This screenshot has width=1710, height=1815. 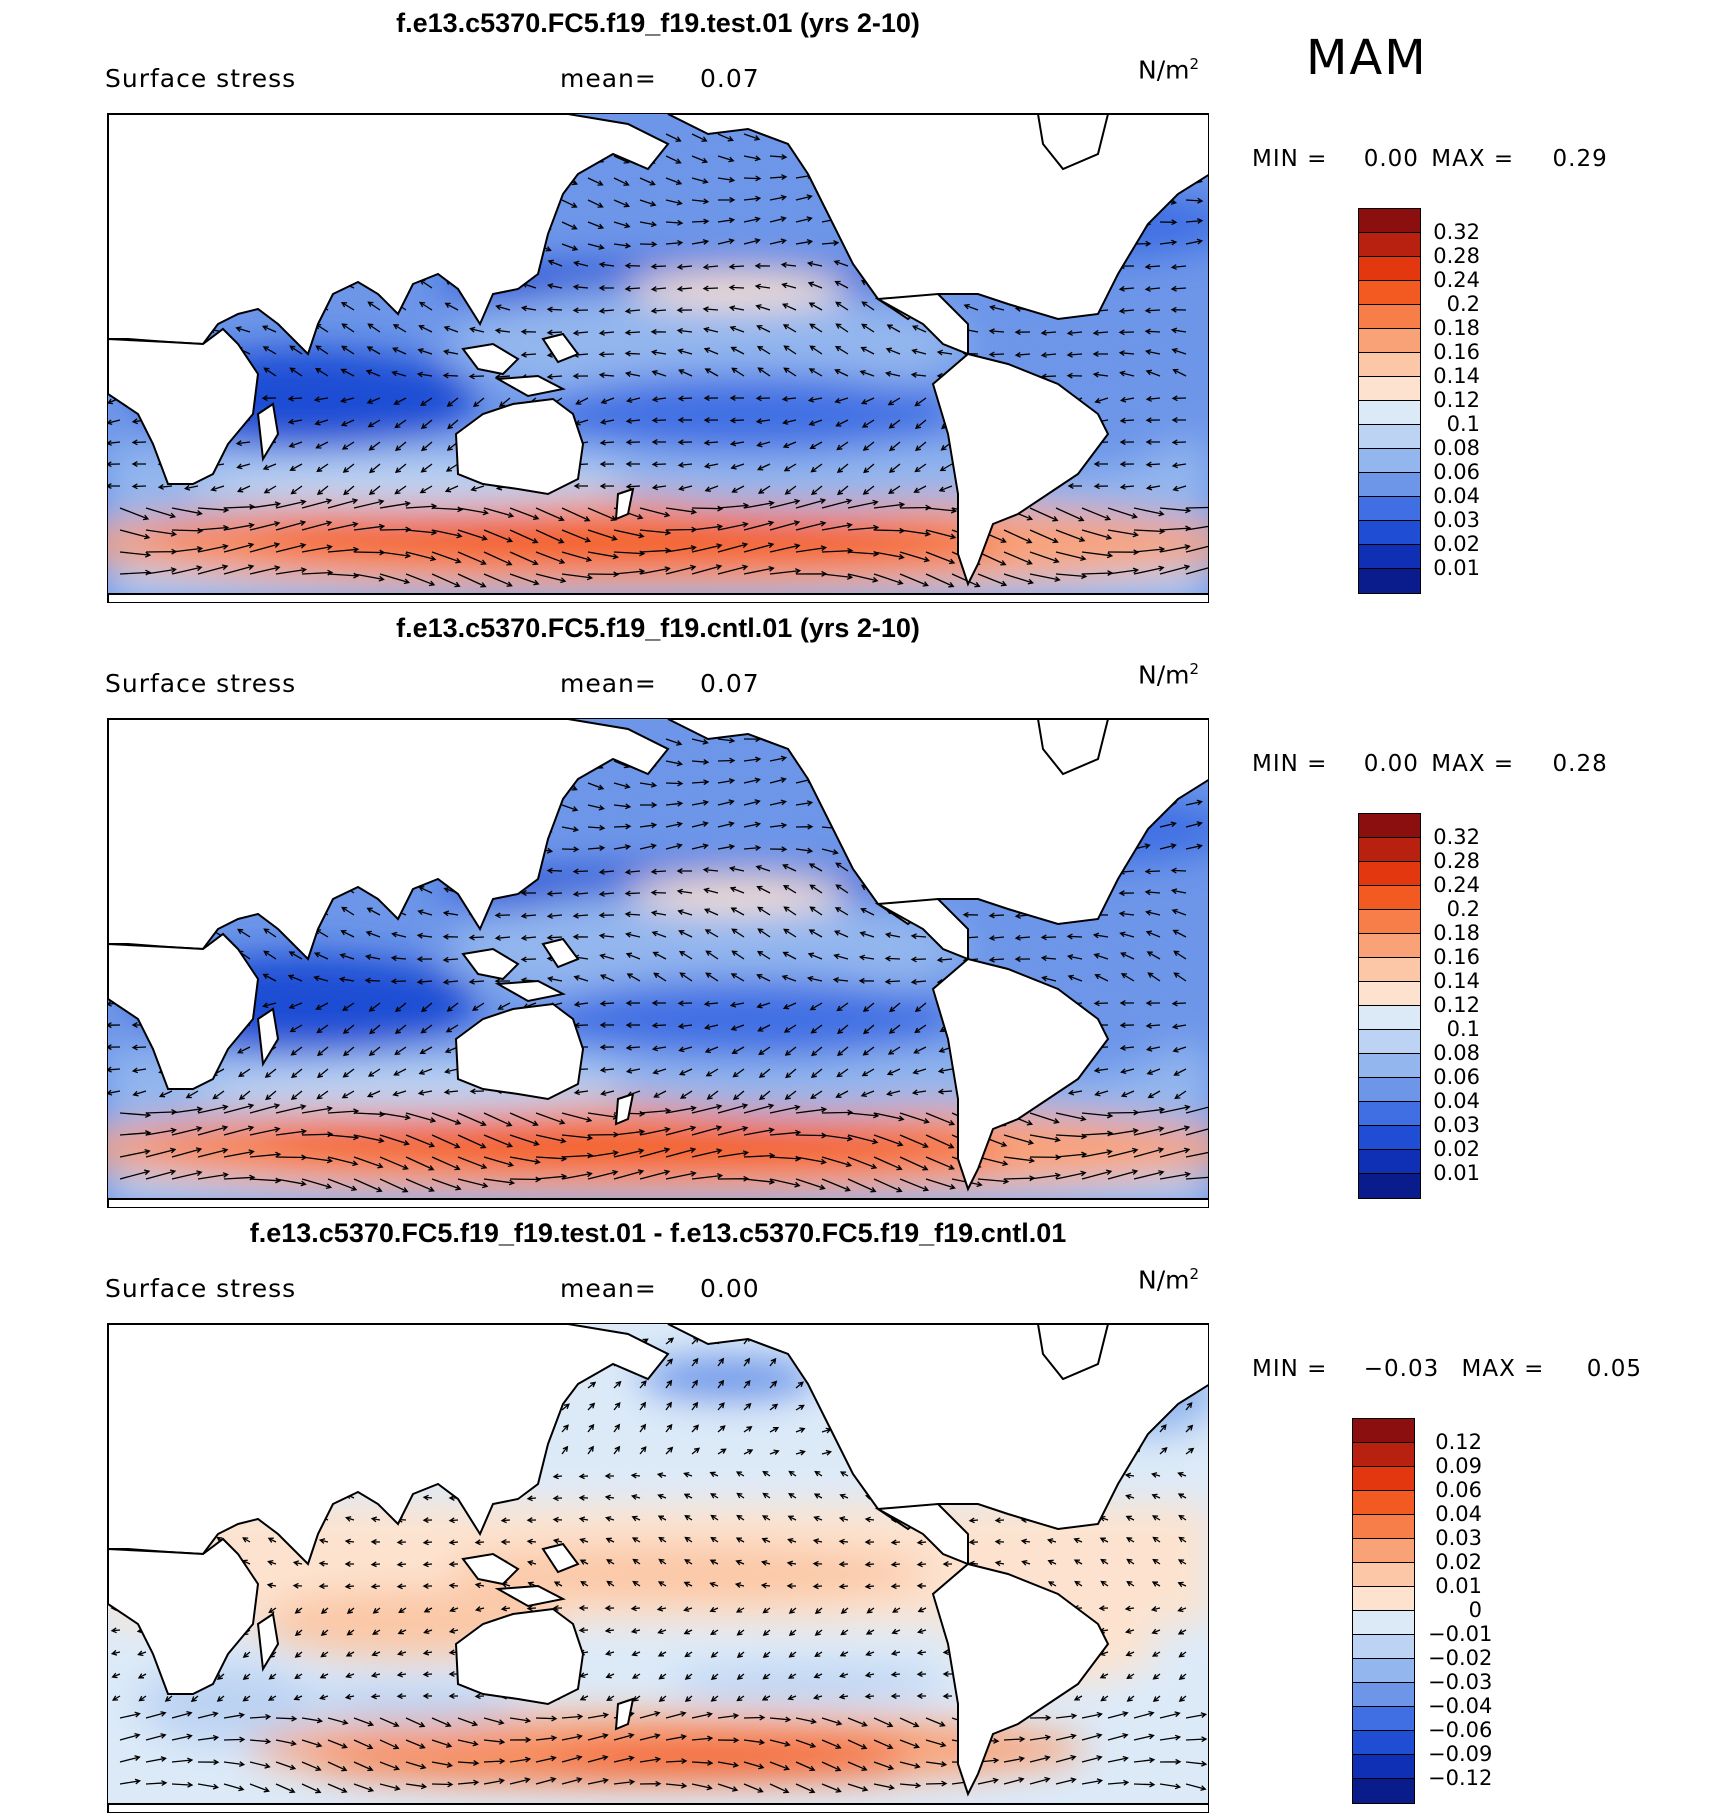 What do you see at coordinates (1463, 909) in the screenshot?
I see `colorbar-tick-label: 0.2` at bounding box center [1463, 909].